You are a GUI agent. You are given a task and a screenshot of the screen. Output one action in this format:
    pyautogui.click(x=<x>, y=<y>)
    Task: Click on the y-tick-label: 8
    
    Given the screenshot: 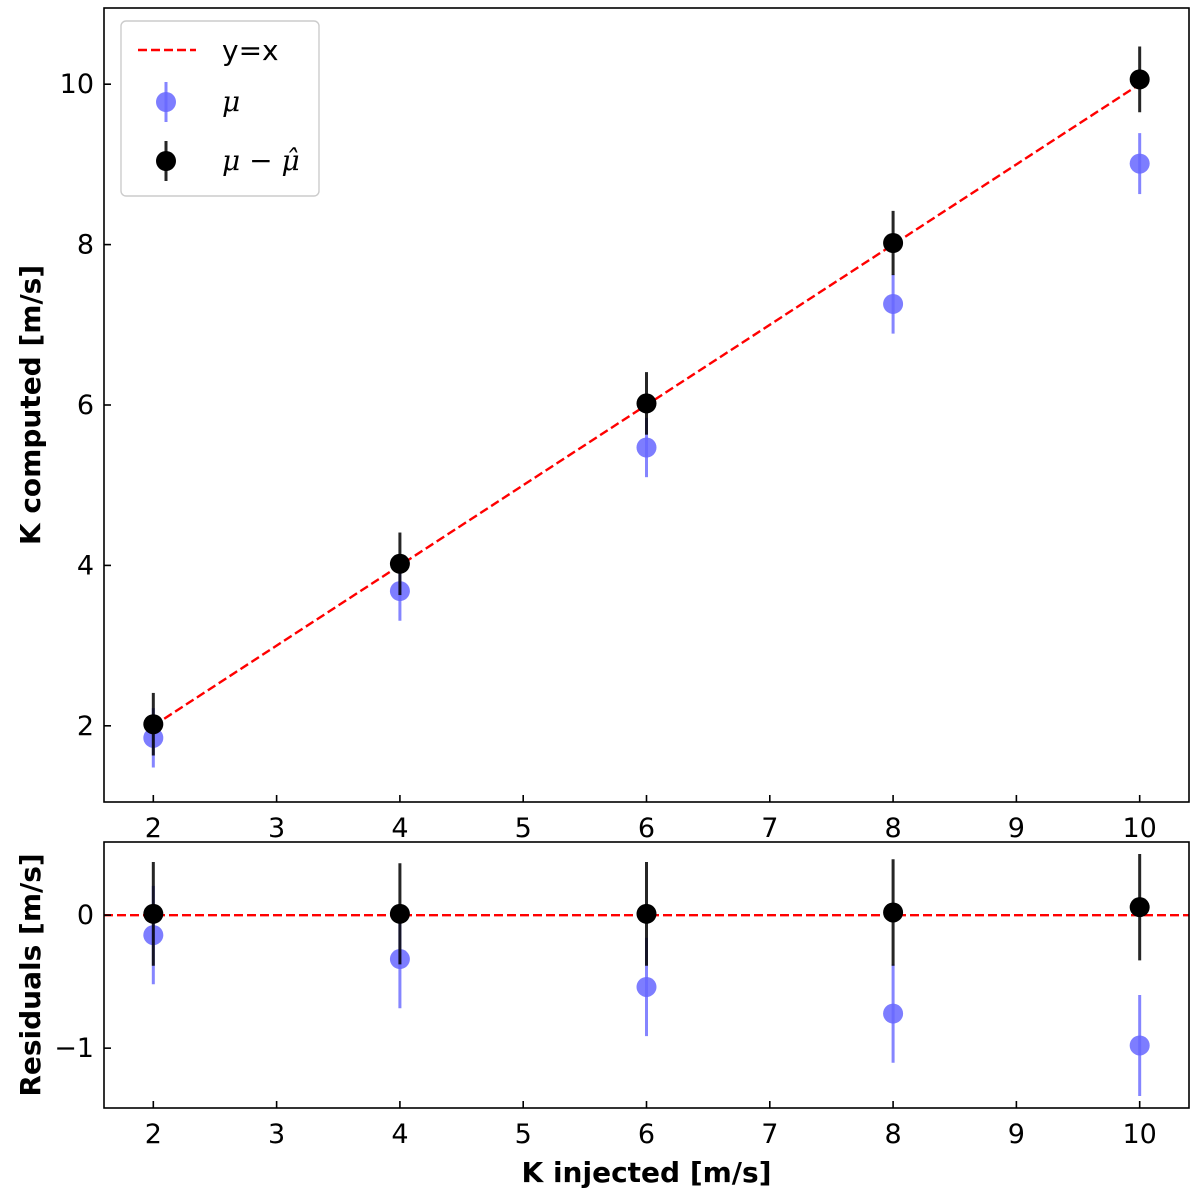 What is the action you would take?
    pyautogui.click(x=85, y=245)
    